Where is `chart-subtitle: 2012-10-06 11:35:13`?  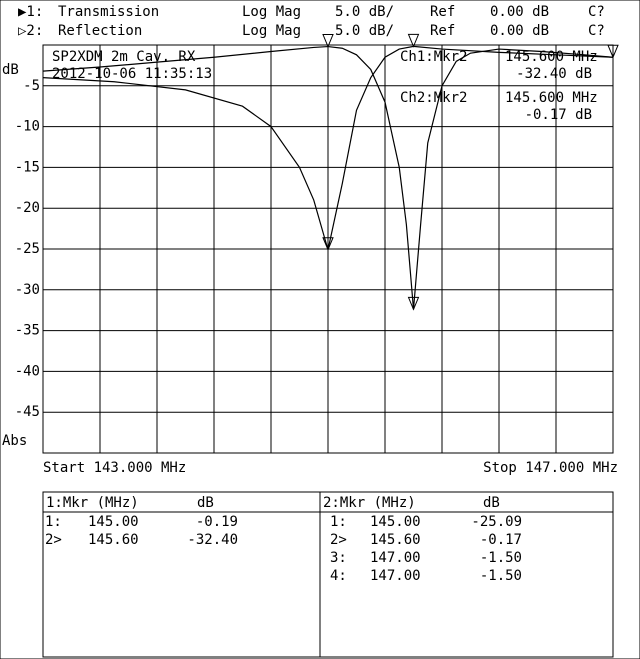
chart-subtitle: 2012-10-06 11:35:13 is located at coordinates (132, 74).